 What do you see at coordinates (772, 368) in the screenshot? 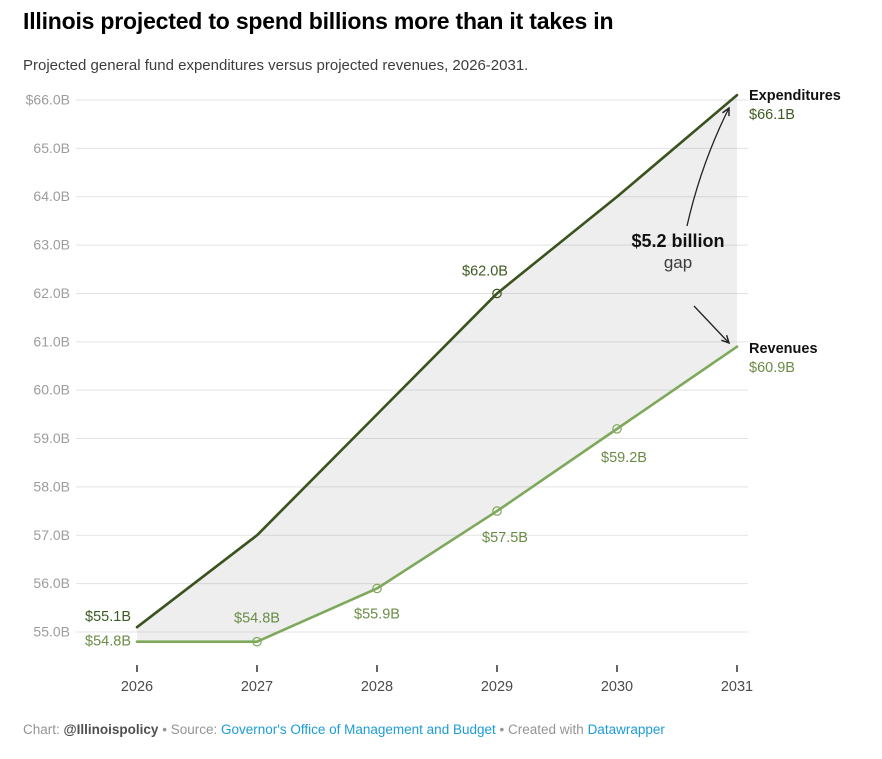
I see `revenues-end-value: $60.9B` at bounding box center [772, 368].